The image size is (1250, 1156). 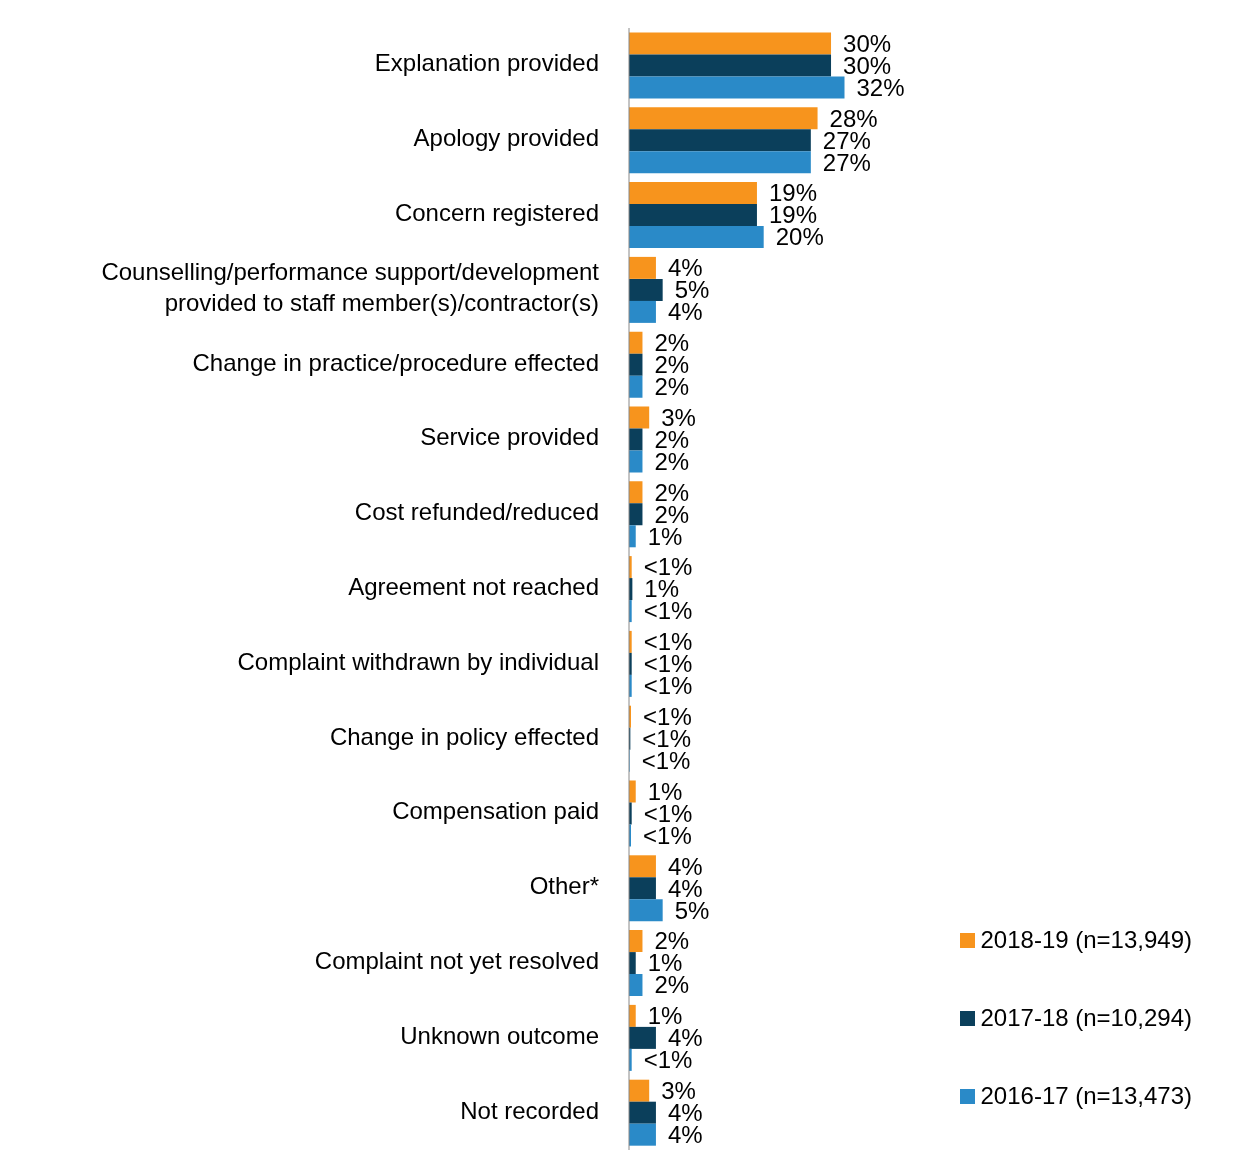 What do you see at coordinates (529, 1110) in the screenshot?
I see `y-tick-label: Not recorded` at bounding box center [529, 1110].